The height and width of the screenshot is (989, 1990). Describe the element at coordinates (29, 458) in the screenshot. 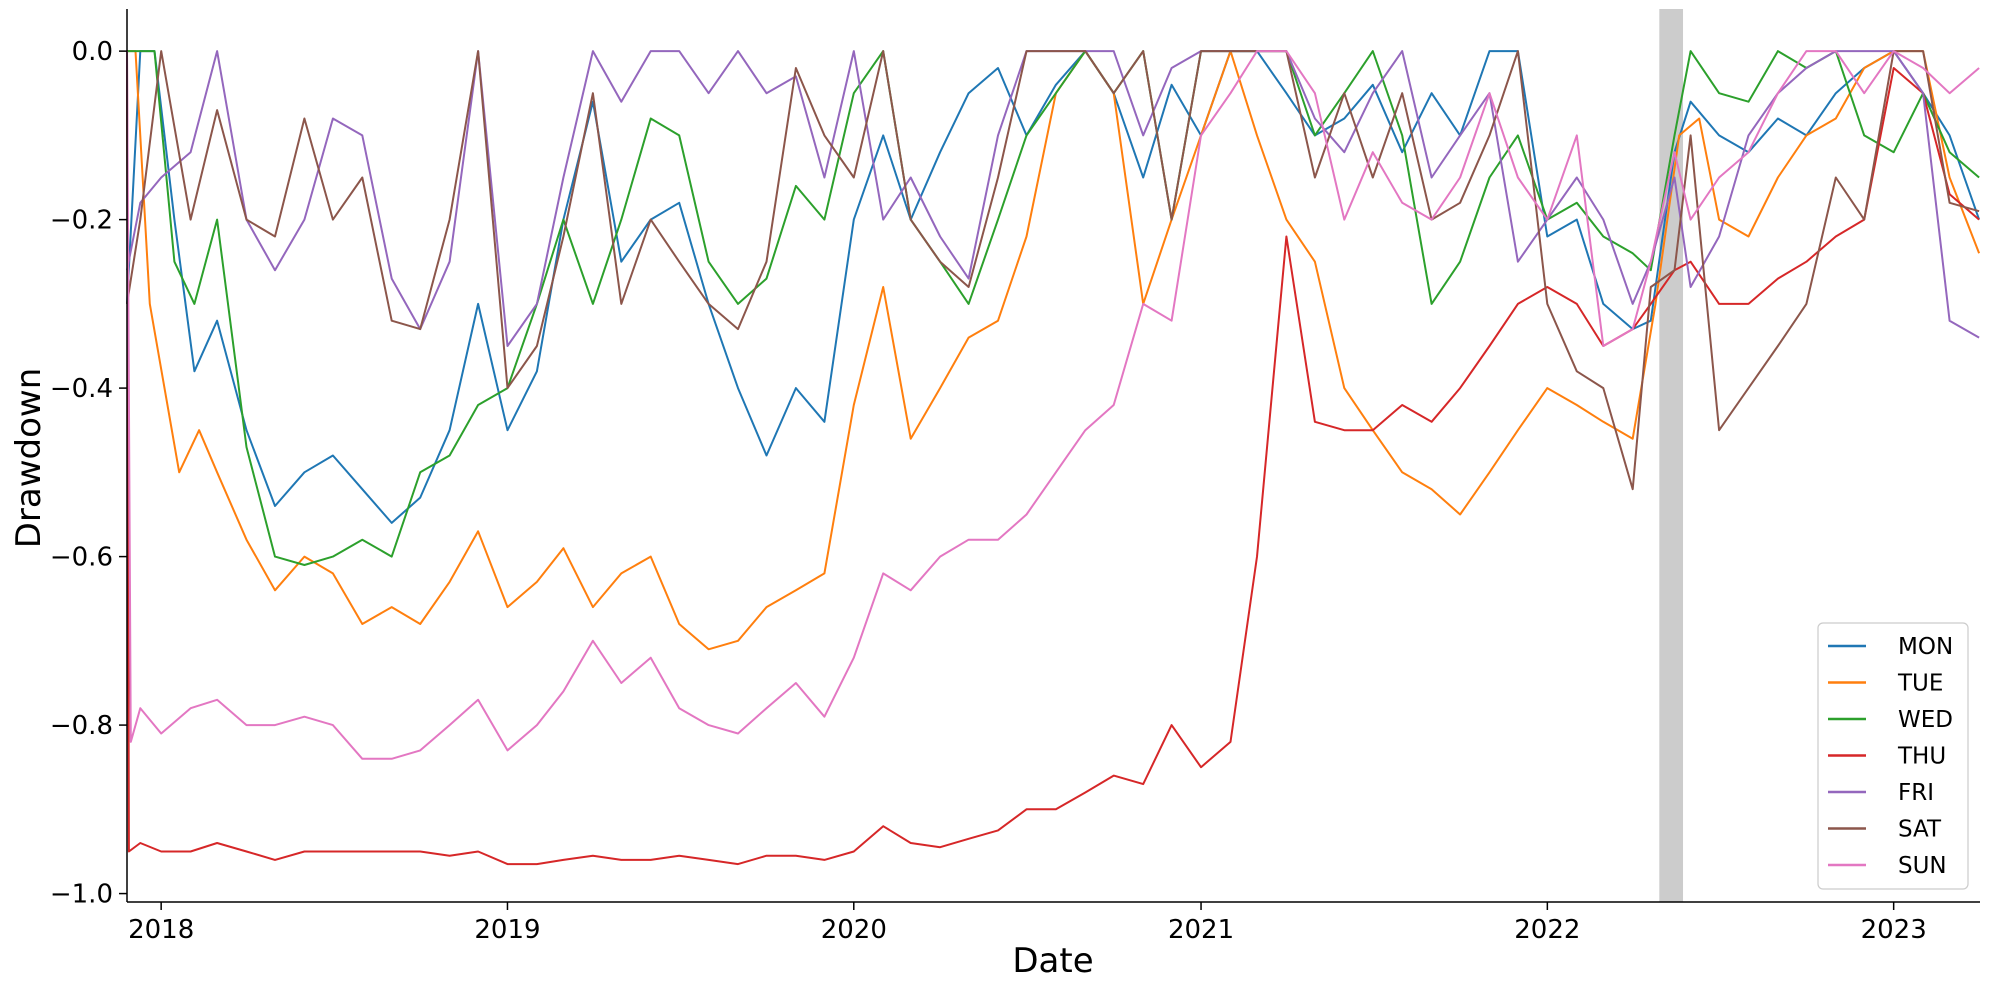

I see `y-axis-title: Drawdown` at that location.